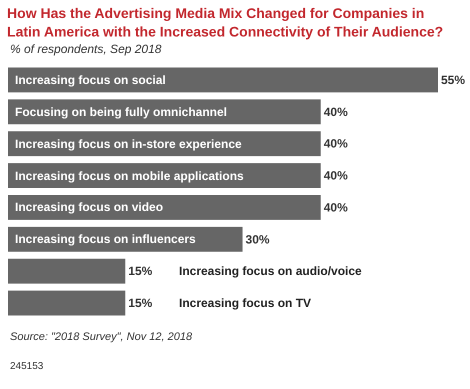 The image size is (470, 389). Describe the element at coordinates (453, 79) in the screenshot. I see `data-label: 55%` at that location.